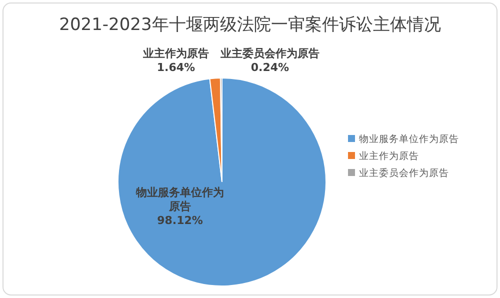  I want to click on data-label: 1.64%, so click(176, 67).